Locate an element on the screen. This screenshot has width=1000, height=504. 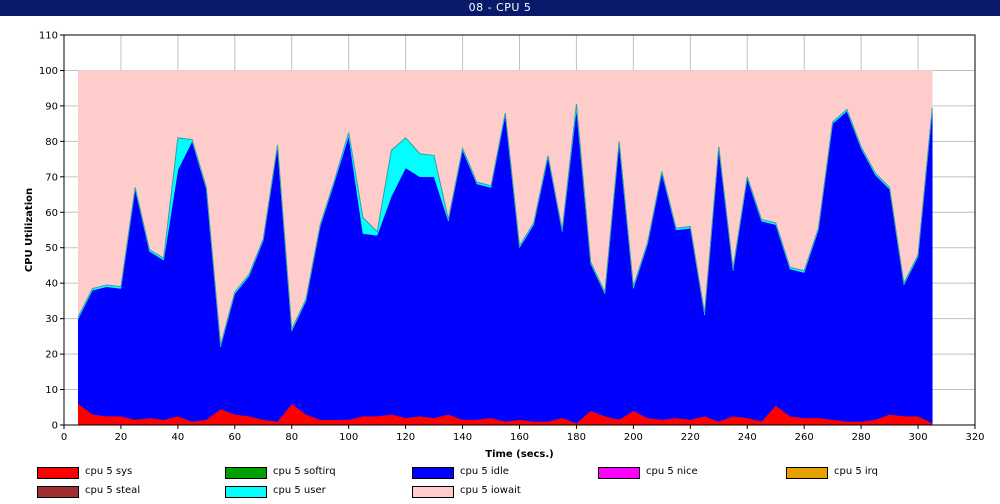
legend-label: cpu 5 iowait is located at coordinates (490, 490).